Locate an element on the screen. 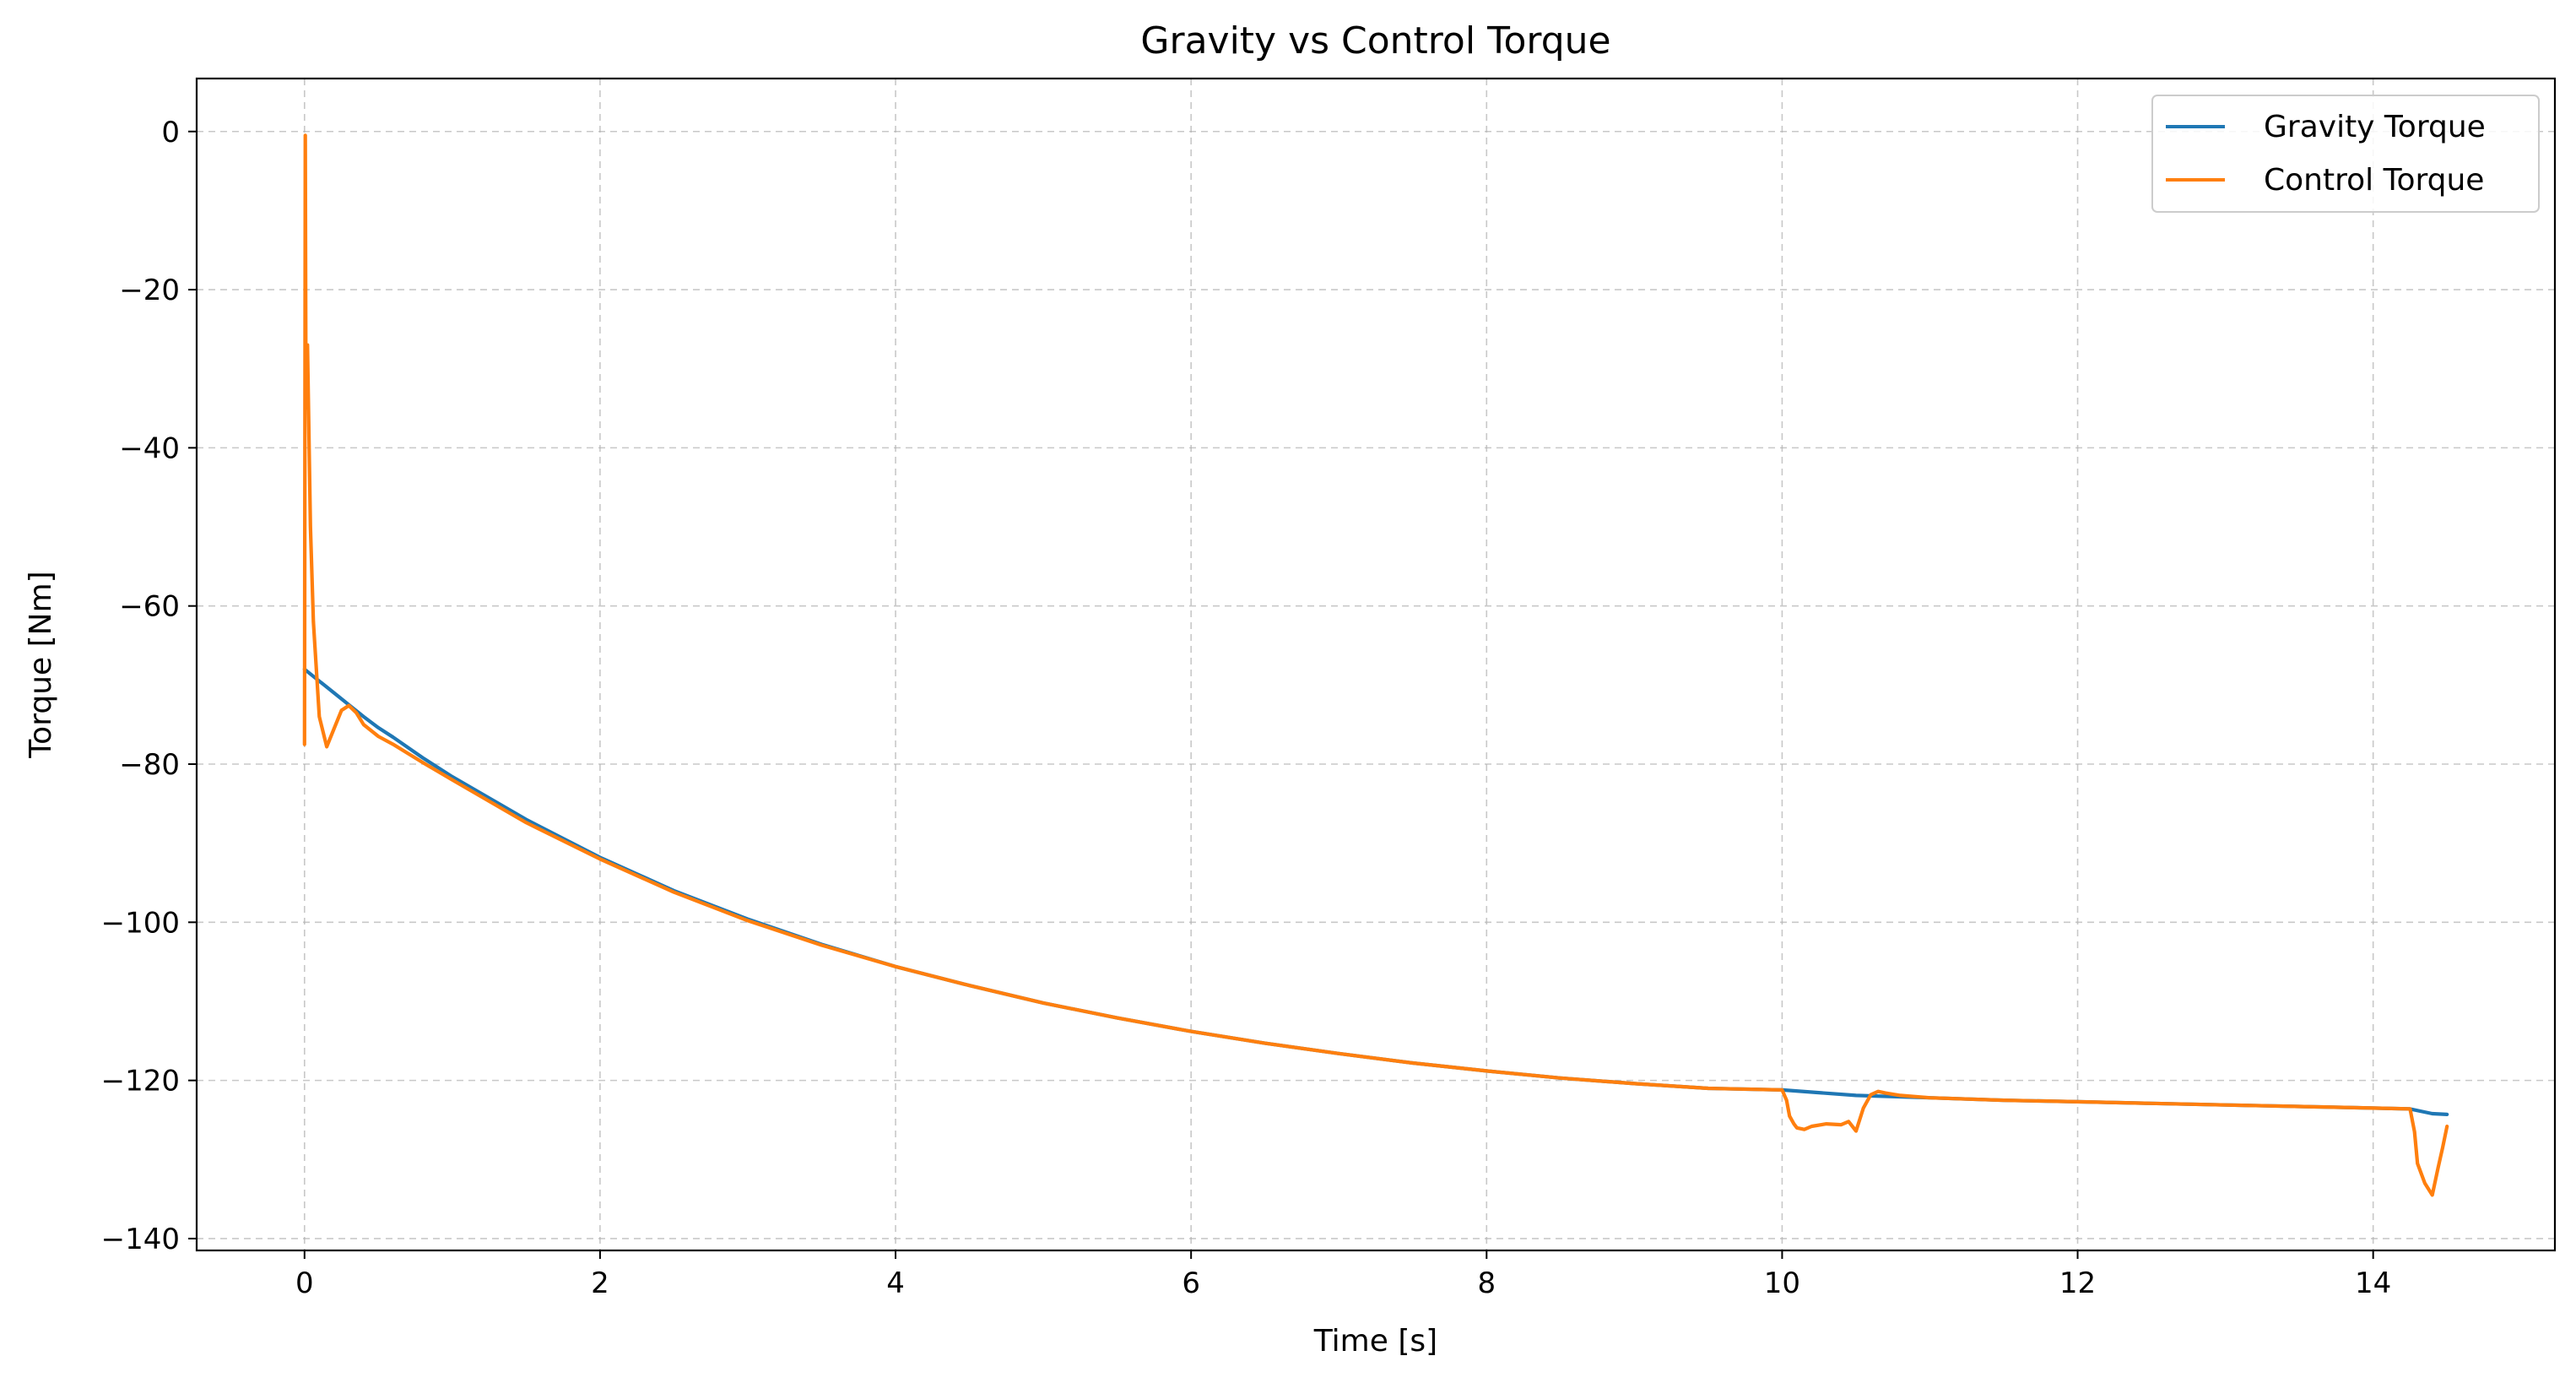 This screenshot has width=2576, height=1383. chart-title: Gravity vs Control Torque is located at coordinates (1375, 40).